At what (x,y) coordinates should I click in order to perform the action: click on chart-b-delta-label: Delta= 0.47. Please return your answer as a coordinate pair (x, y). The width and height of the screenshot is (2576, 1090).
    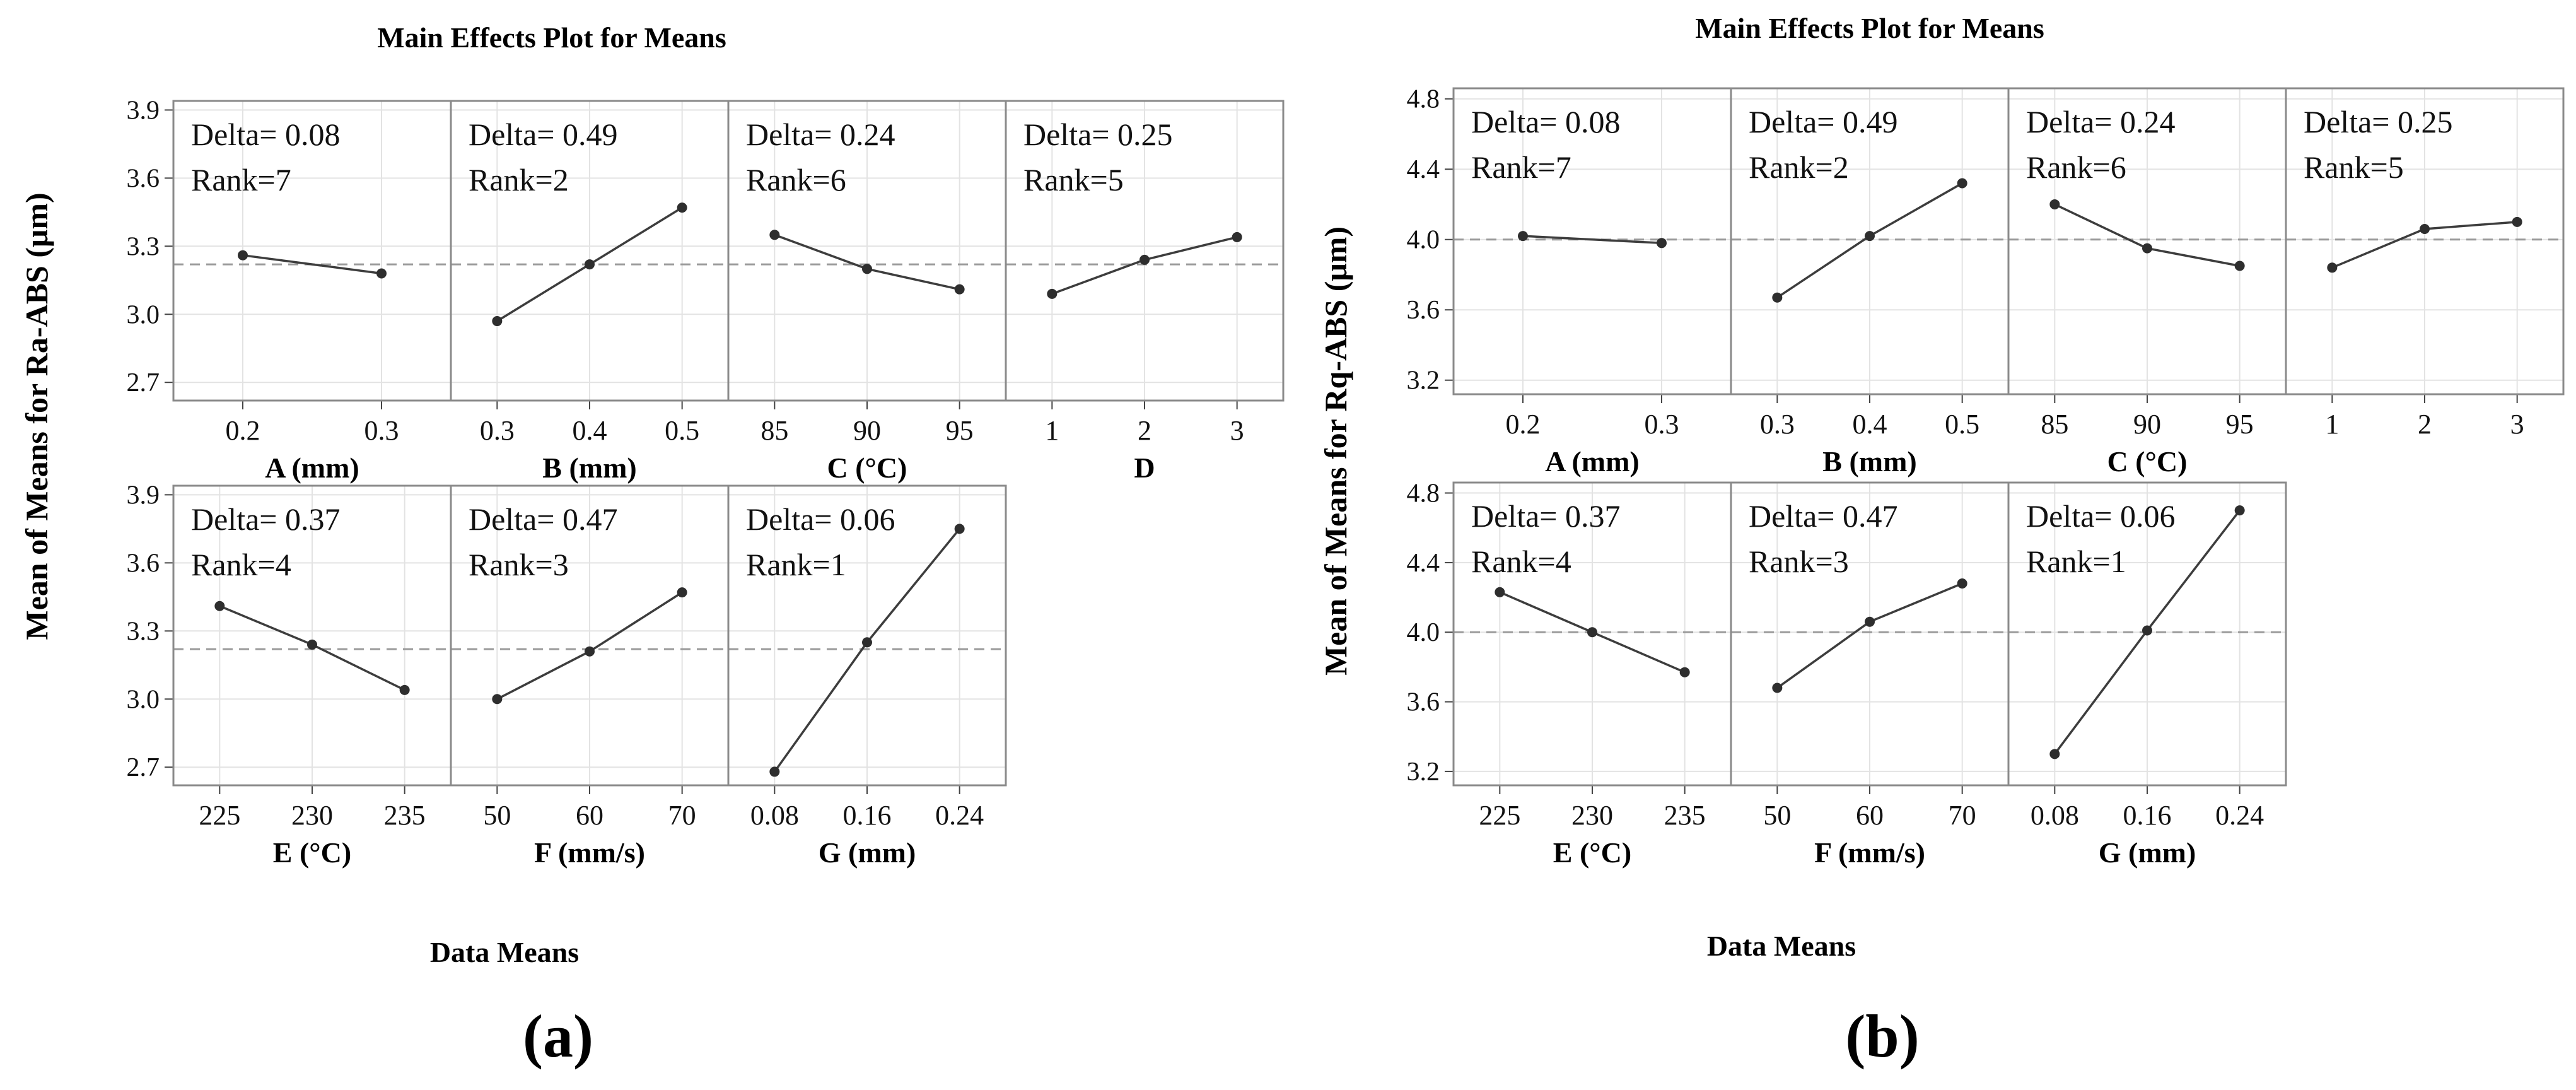
    Looking at the image, I should click on (1823, 516).